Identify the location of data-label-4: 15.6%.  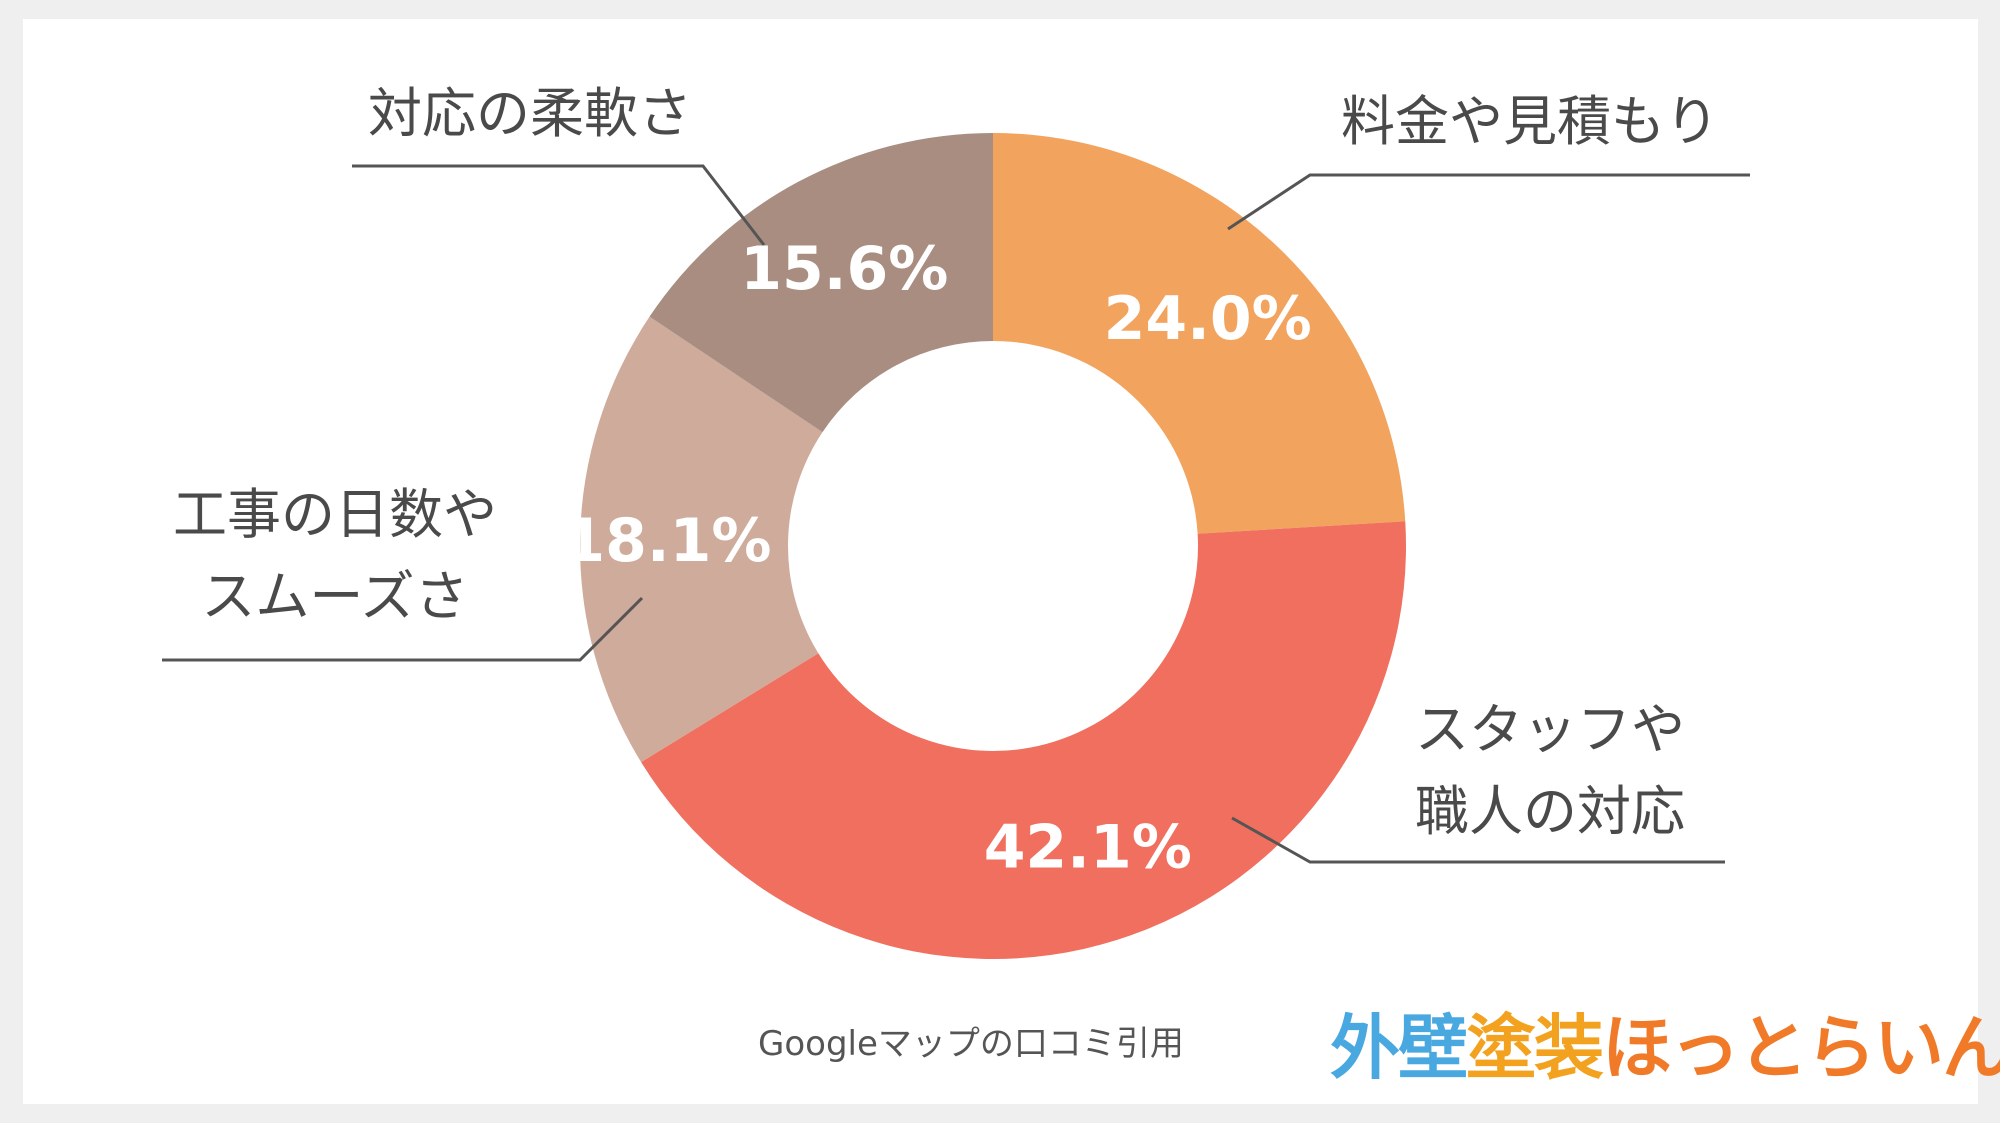
(844, 269).